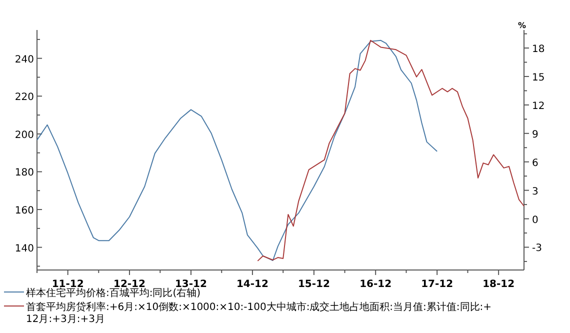  What do you see at coordinates (24, 60) in the screenshot?
I see `y-tick-label: 240` at bounding box center [24, 60].